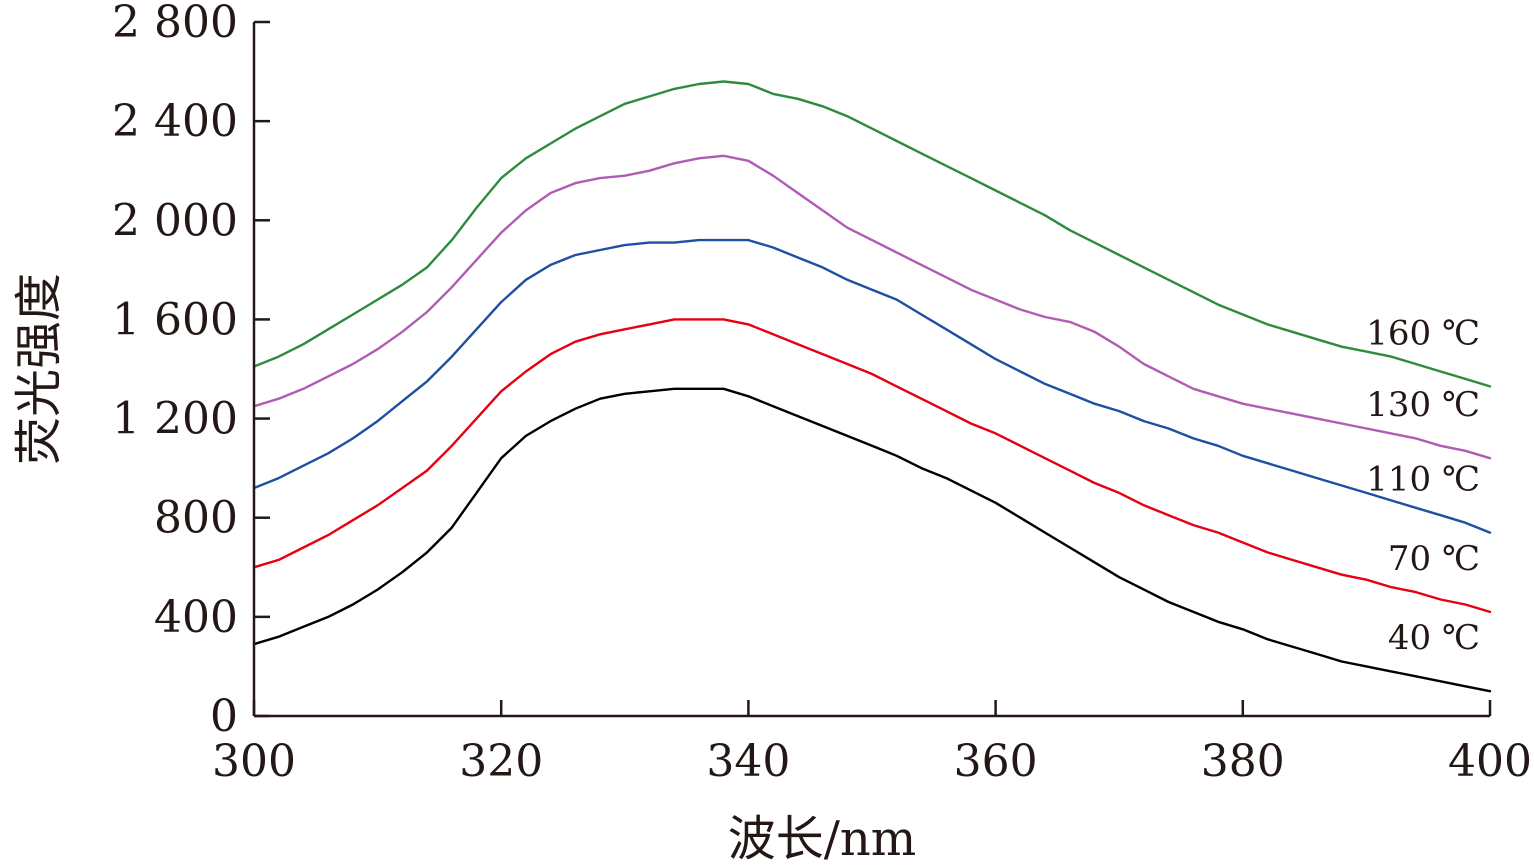 The height and width of the screenshot is (865, 1534). Describe the element at coordinates (175, 220) in the screenshot. I see `y-tick-label: 2 000` at that location.